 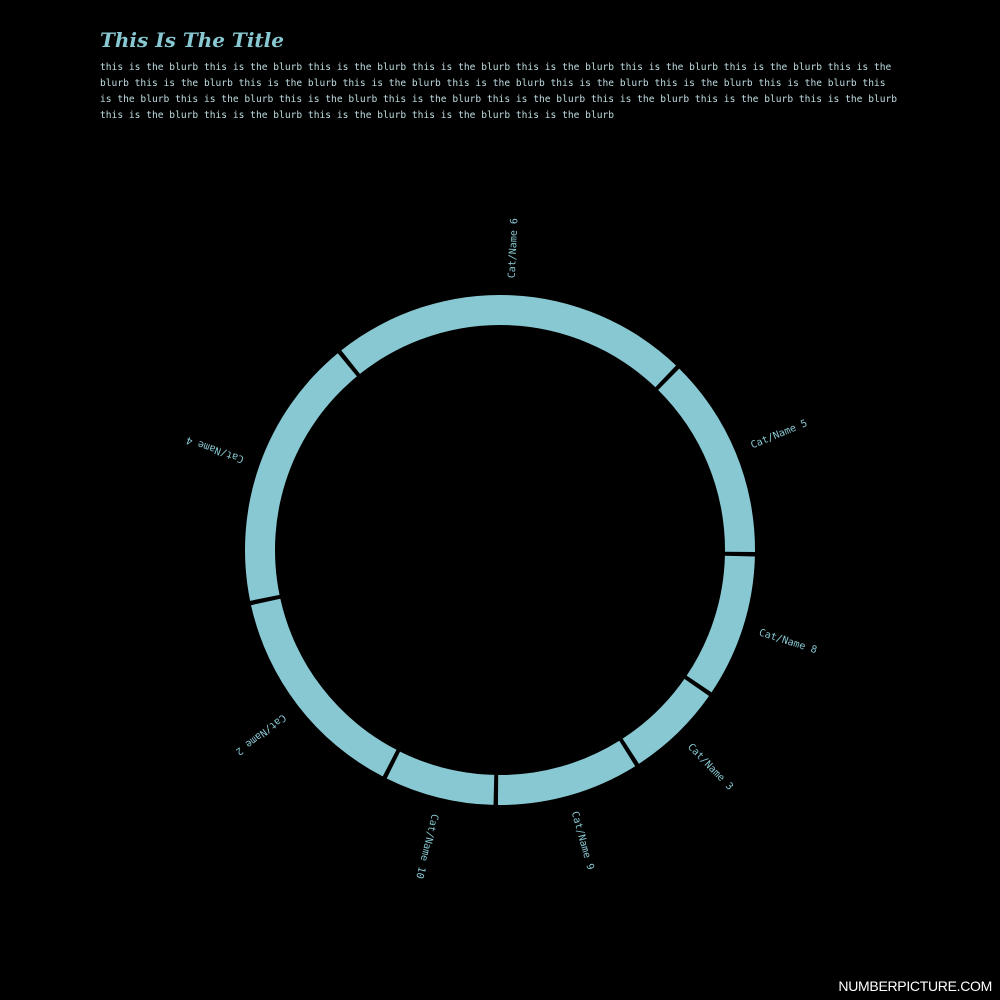 What do you see at coordinates (710, 767) in the screenshot?
I see `segment-label: Cat/Name 3` at bounding box center [710, 767].